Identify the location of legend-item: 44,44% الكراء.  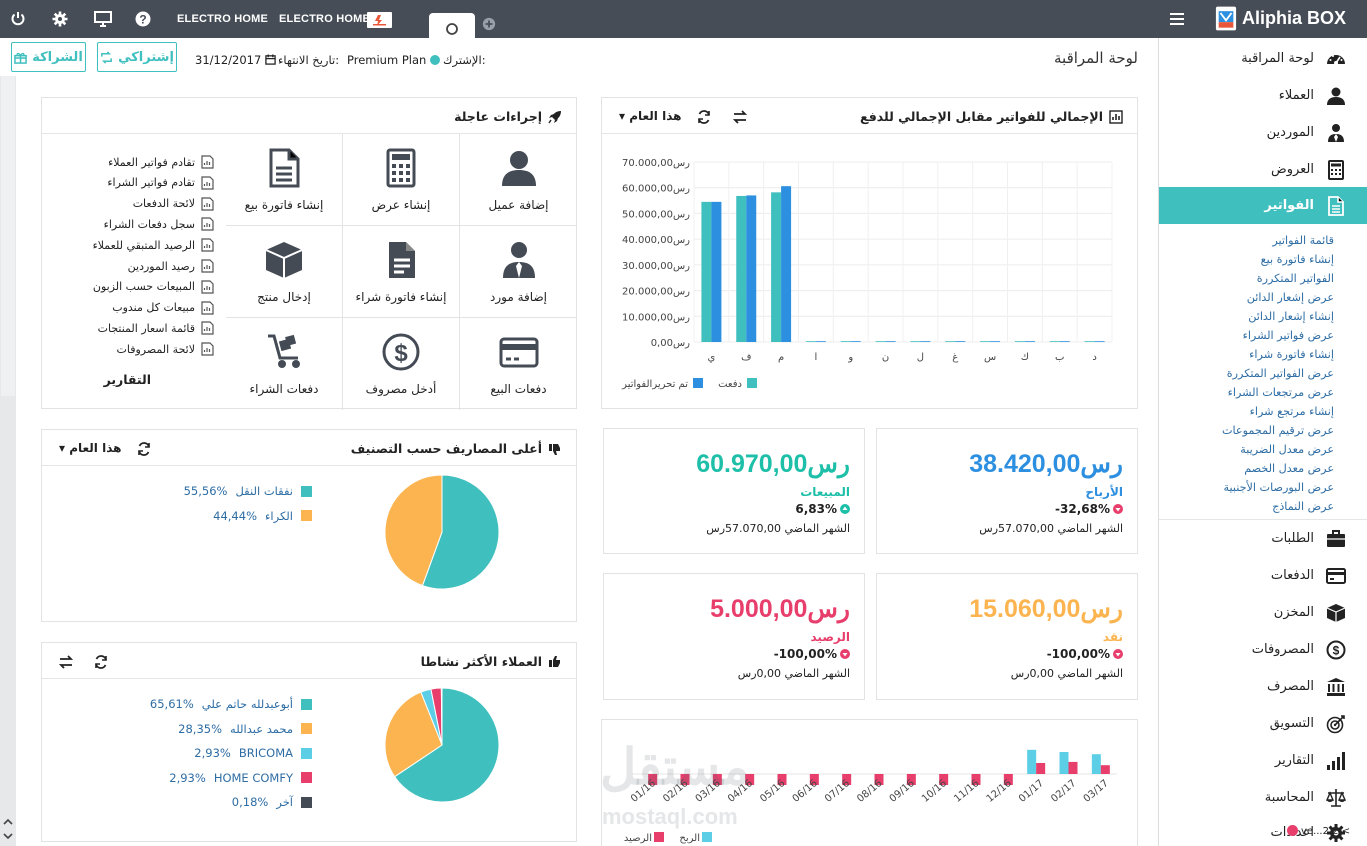
(262, 516).